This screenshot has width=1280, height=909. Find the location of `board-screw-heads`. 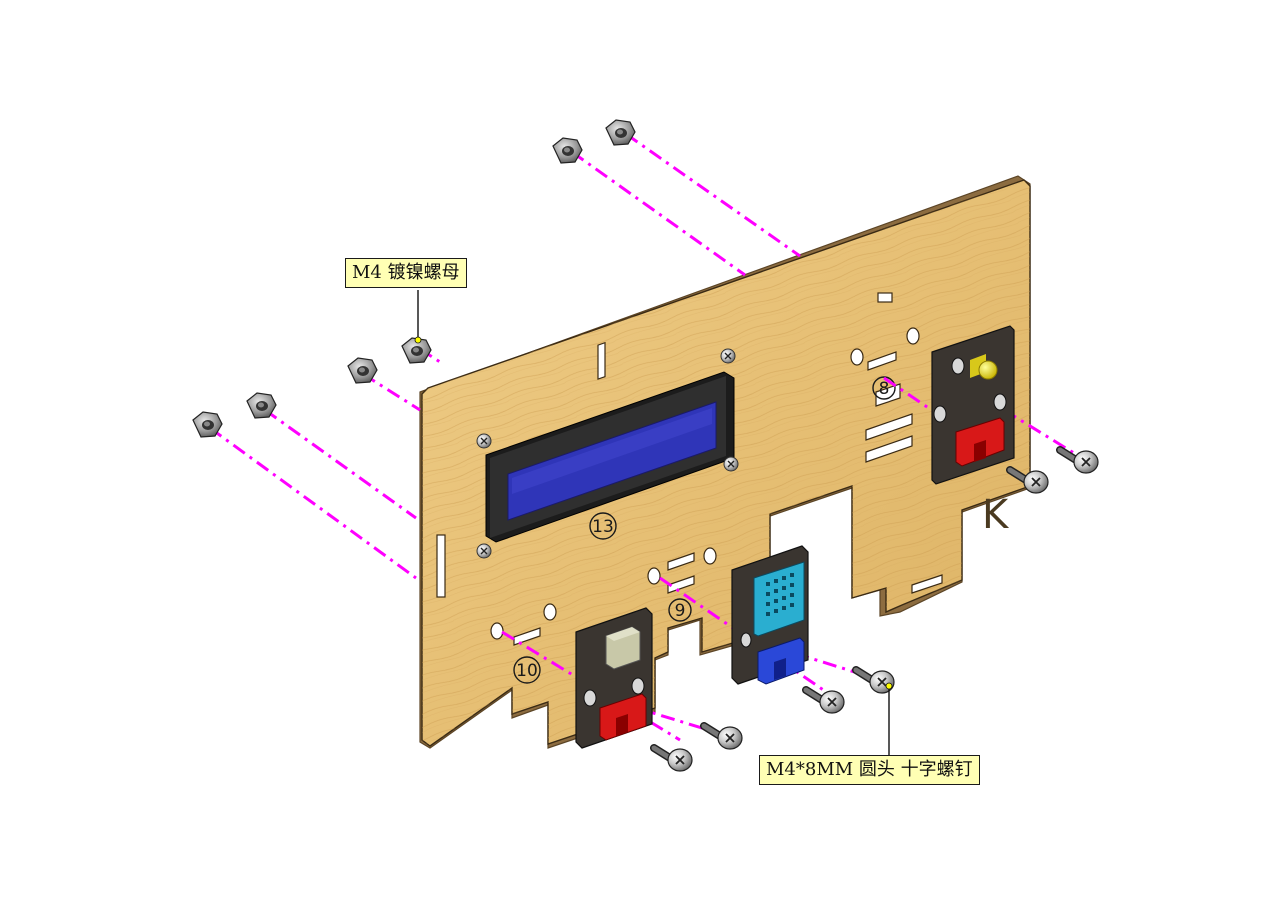

board-screw-heads is located at coordinates (607, 453).